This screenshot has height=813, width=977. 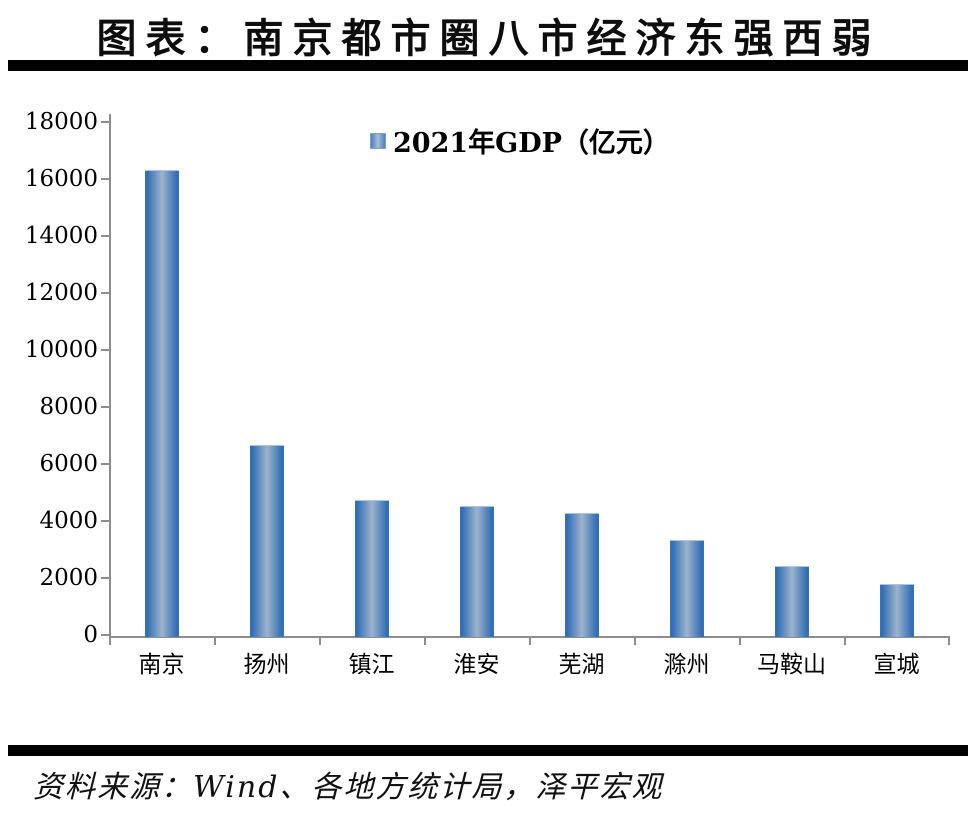 I want to click on x-axis-label: 南京, so click(x=161, y=665).